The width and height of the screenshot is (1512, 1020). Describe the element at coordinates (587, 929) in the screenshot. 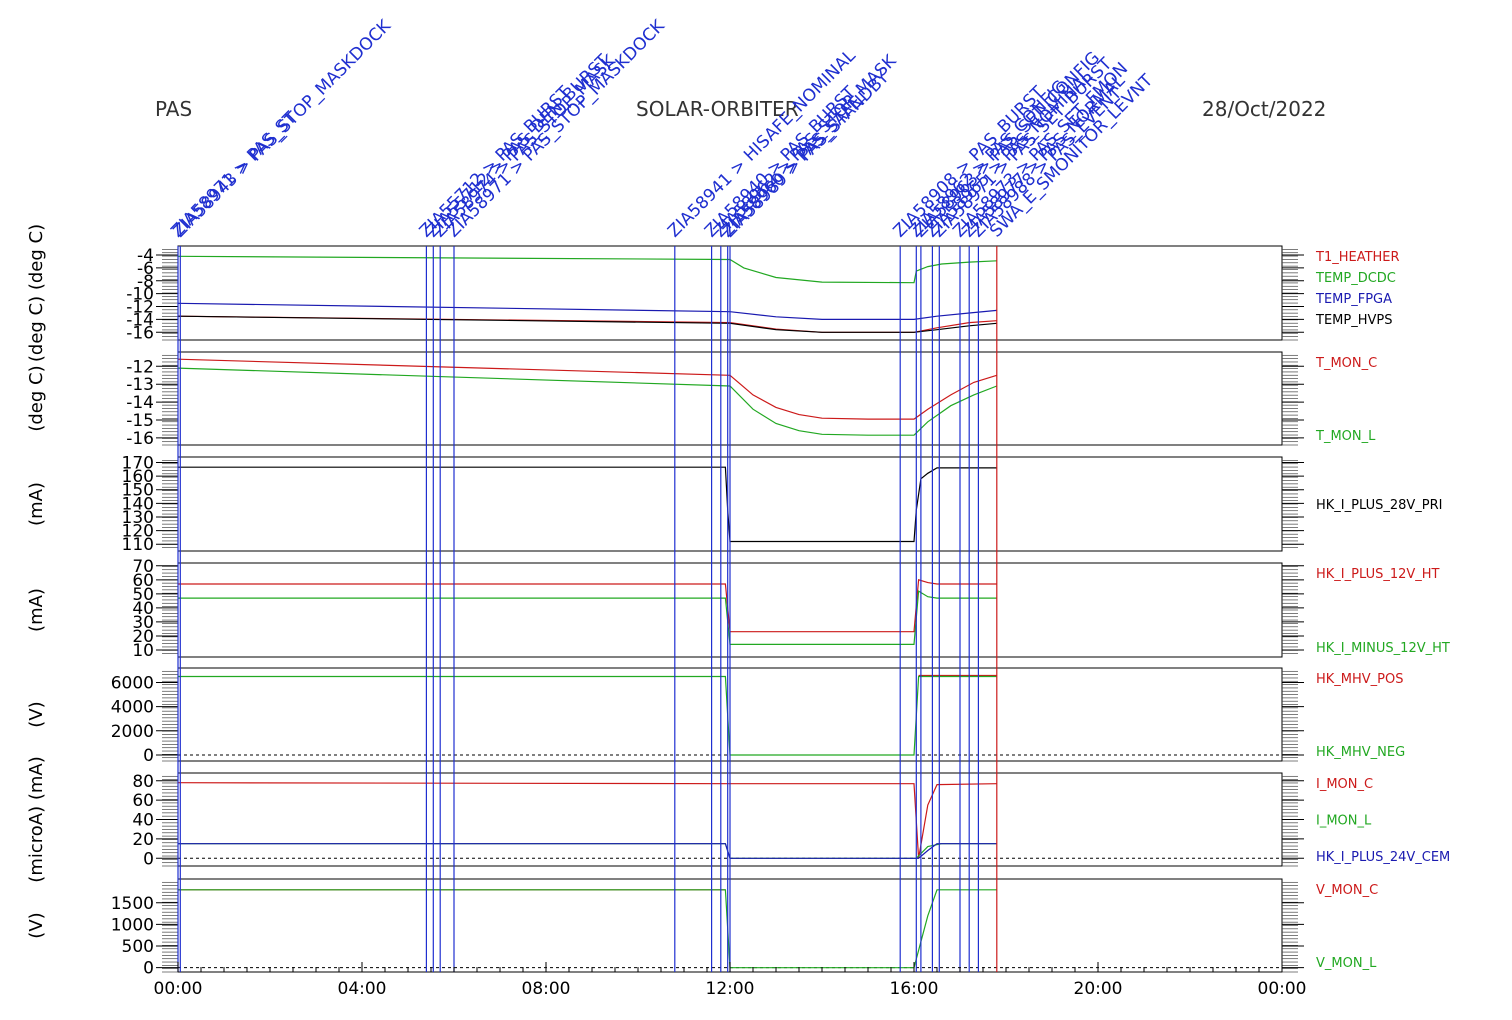

I see `series-line-v-mon-l` at that location.